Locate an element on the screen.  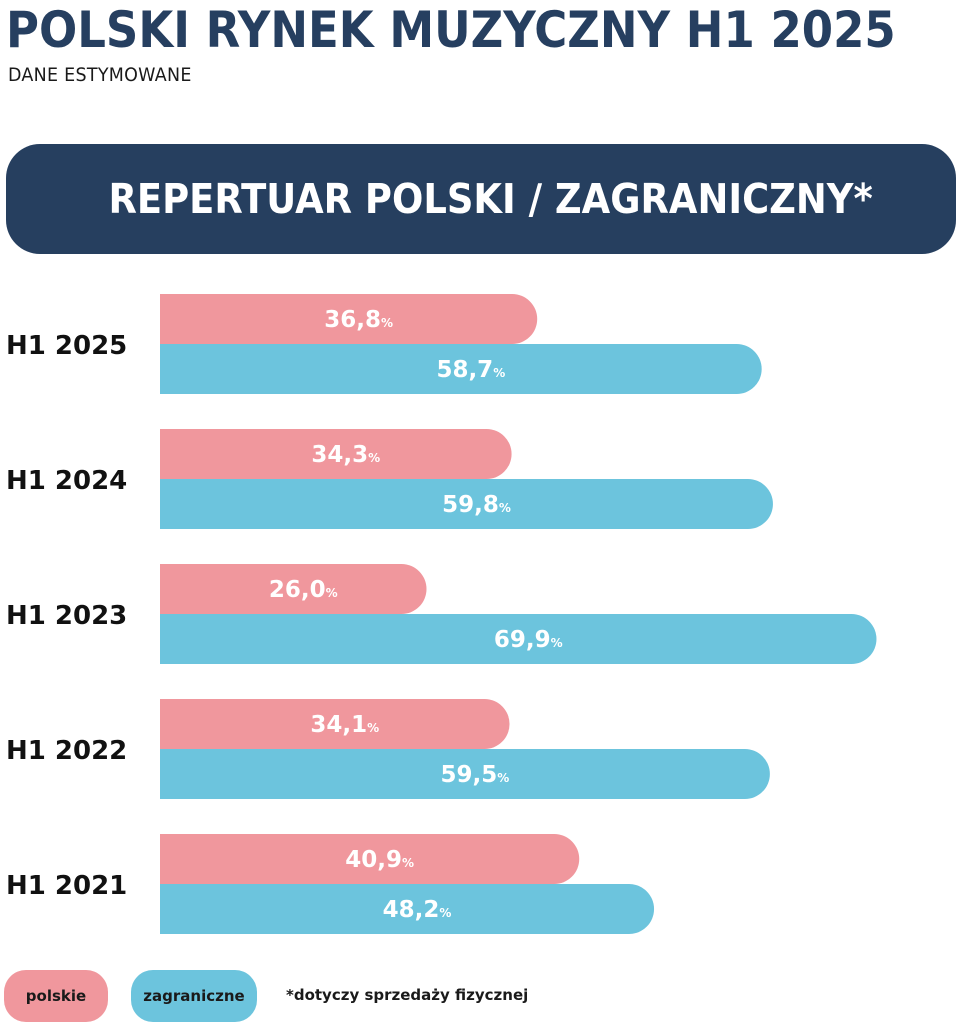
category-label: H1 2024 is located at coordinates (66, 481).